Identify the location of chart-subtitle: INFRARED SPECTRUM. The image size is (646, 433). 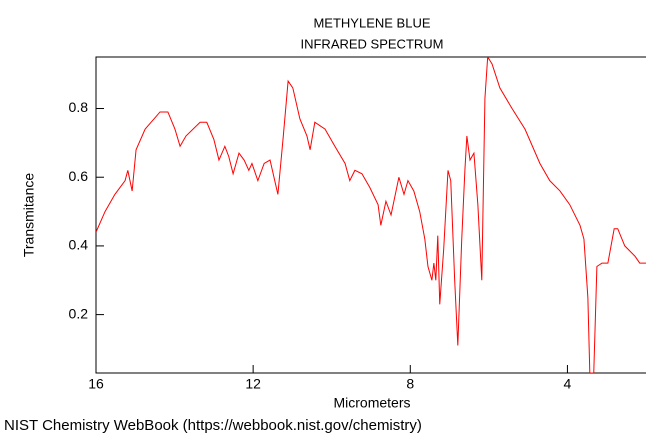
(371, 43).